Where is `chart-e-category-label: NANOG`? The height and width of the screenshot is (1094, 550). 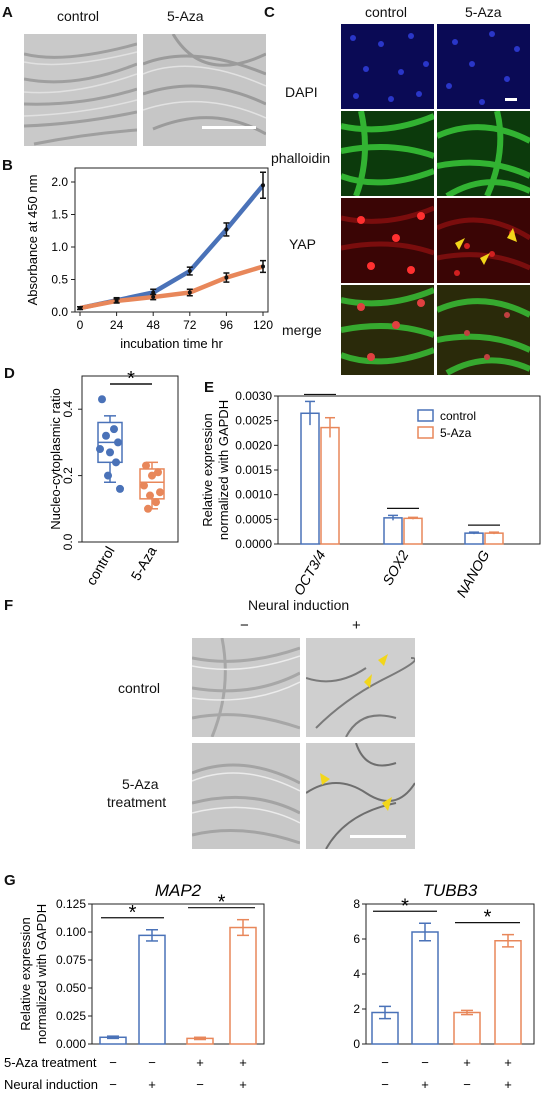 chart-e-category-label: NANOG is located at coordinates (473, 573).